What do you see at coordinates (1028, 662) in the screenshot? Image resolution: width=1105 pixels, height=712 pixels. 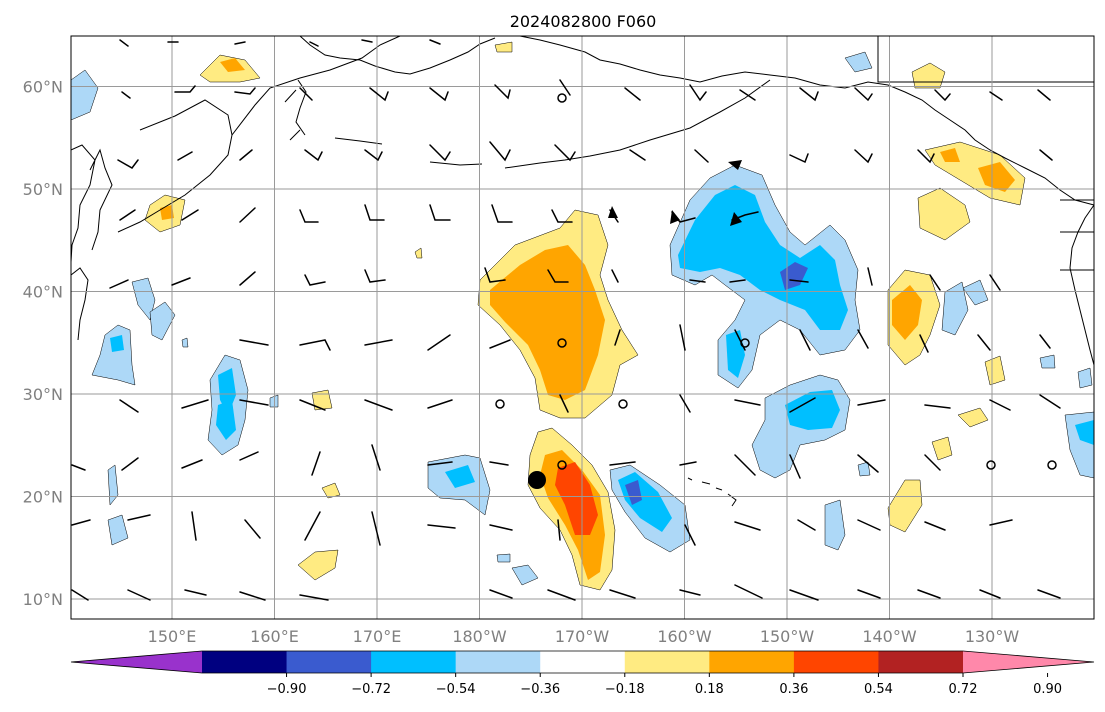 I see `colorbar-extend-max` at bounding box center [1028, 662].